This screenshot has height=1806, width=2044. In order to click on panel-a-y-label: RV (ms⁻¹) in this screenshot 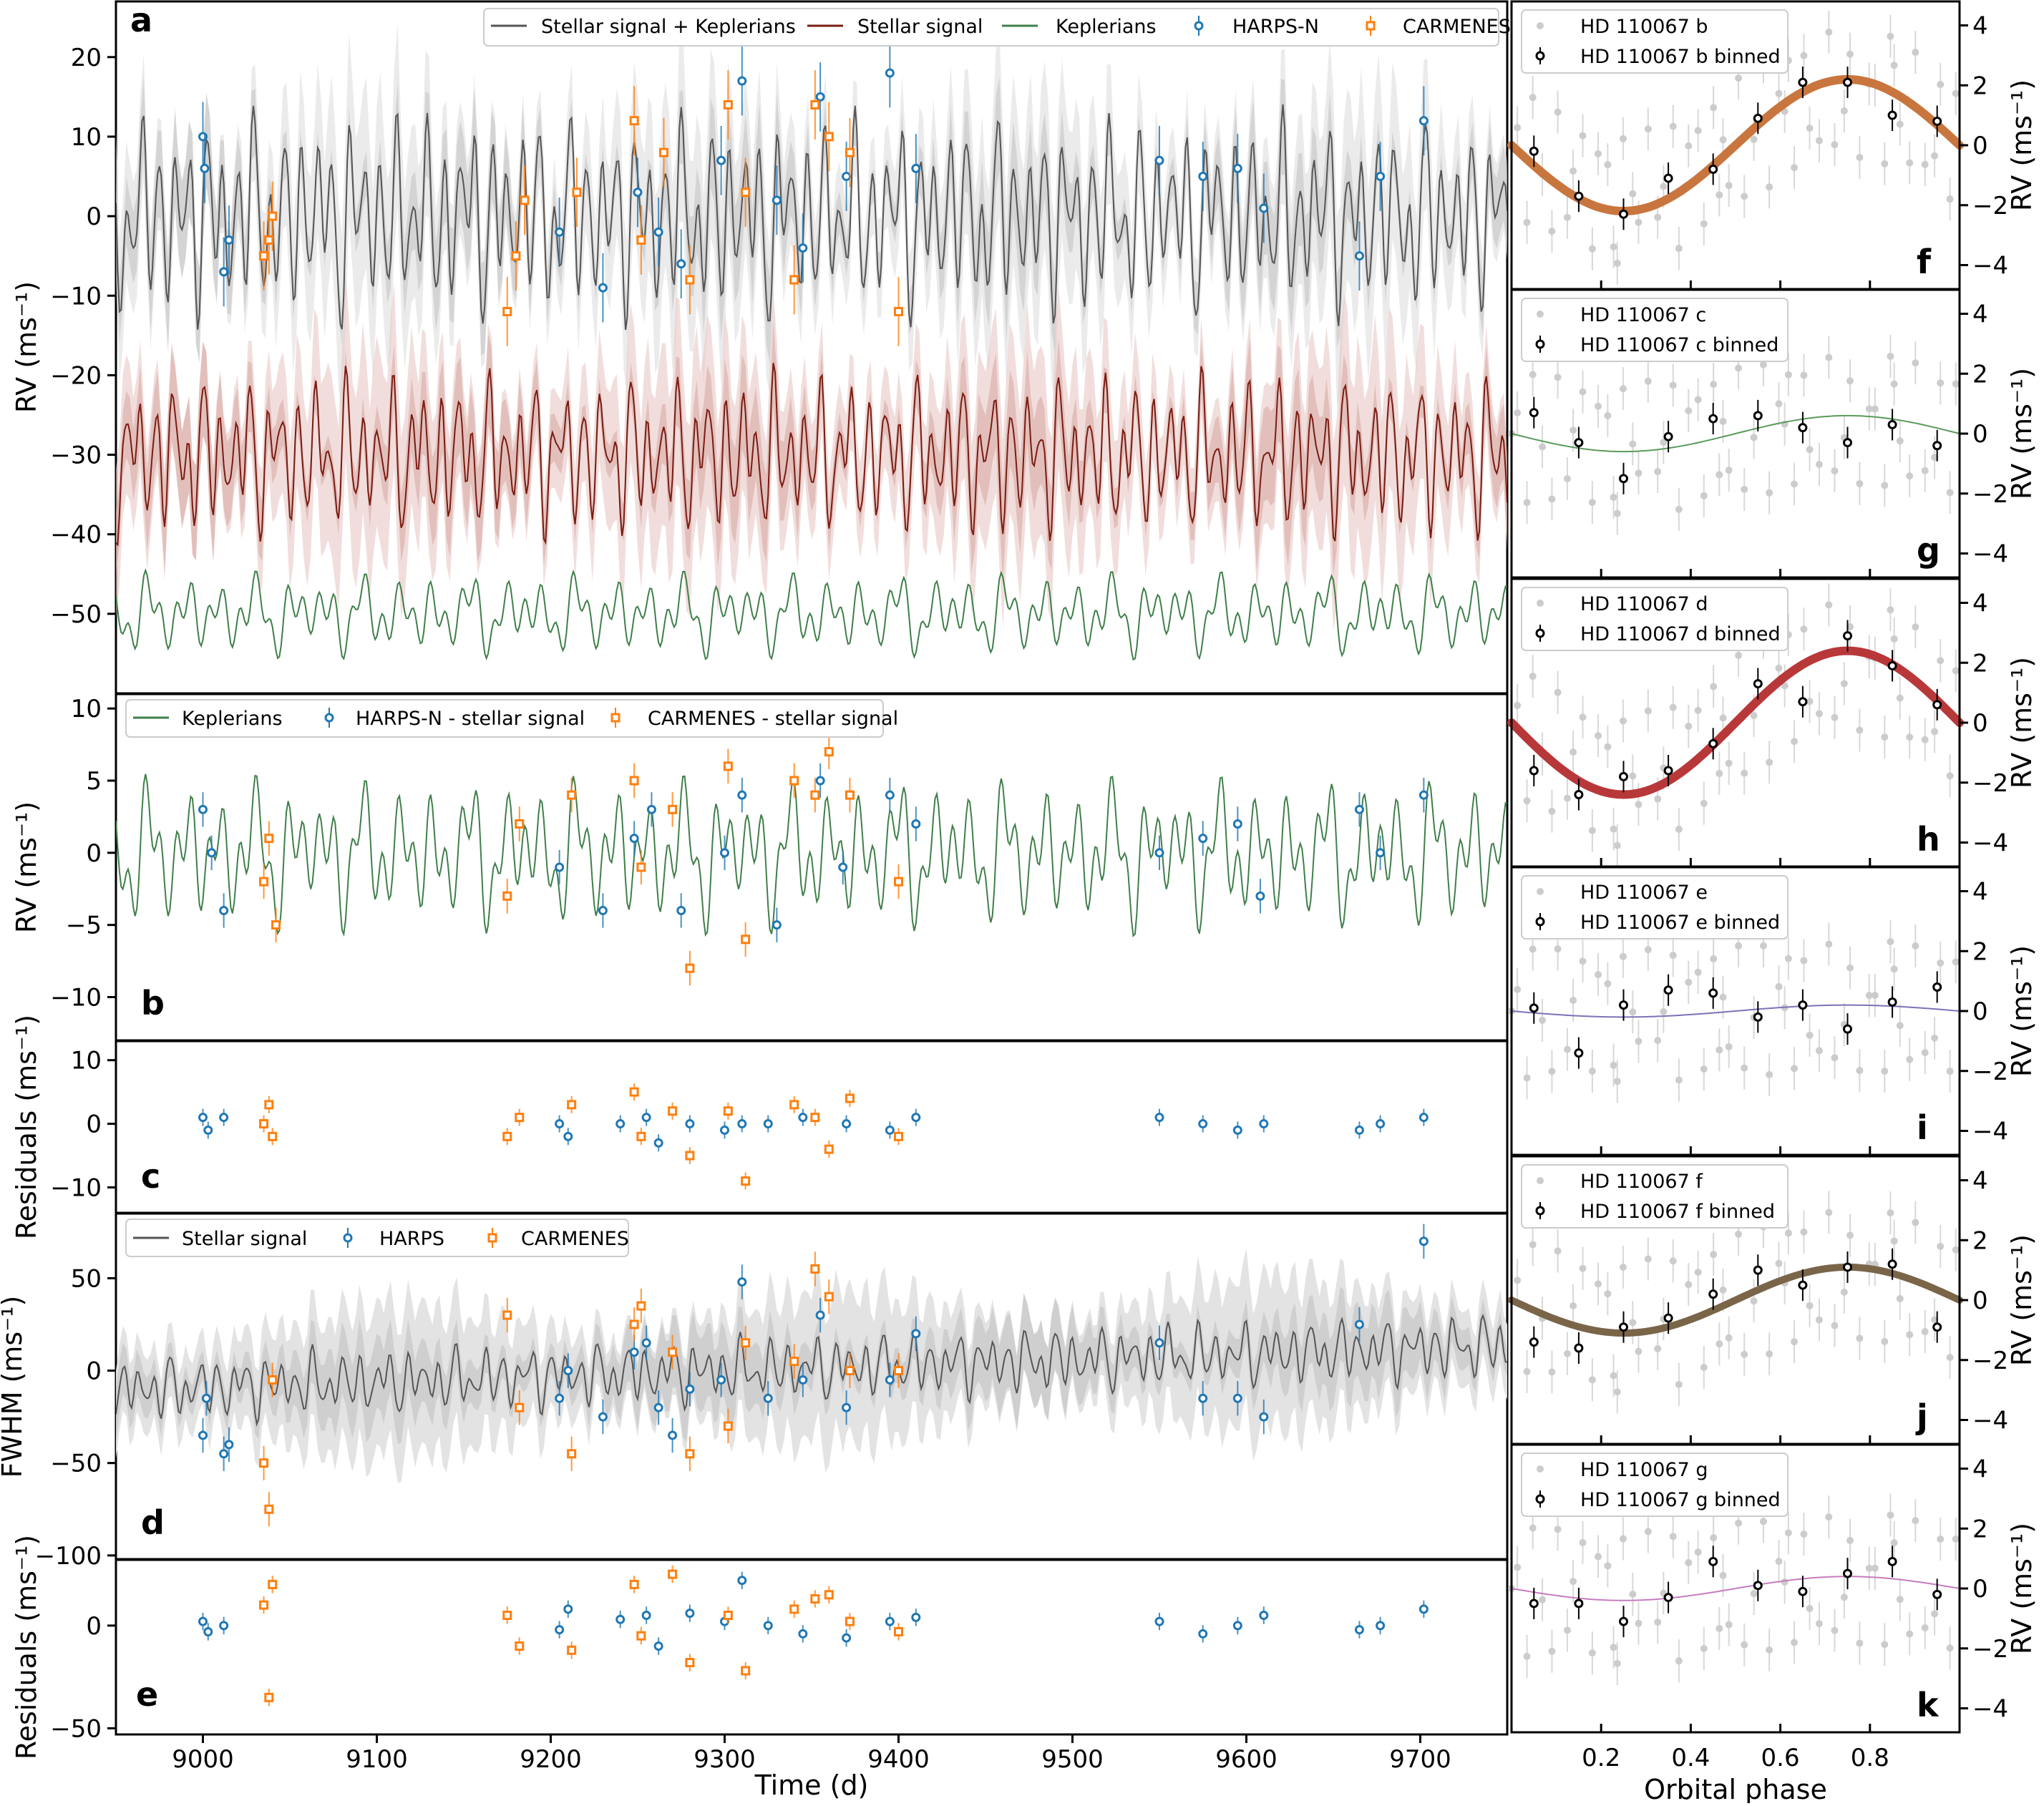, I will do `click(26, 347)`.